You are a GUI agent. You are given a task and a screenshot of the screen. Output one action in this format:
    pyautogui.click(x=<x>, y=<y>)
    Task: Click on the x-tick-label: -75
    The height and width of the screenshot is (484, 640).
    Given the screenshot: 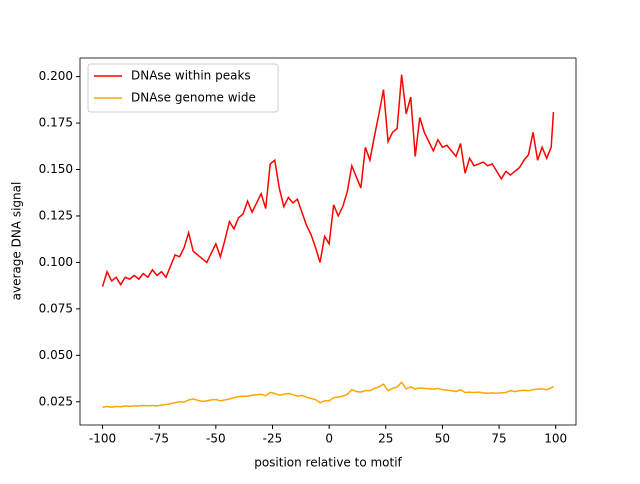 What is the action you would take?
    pyautogui.click(x=159, y=439)
    